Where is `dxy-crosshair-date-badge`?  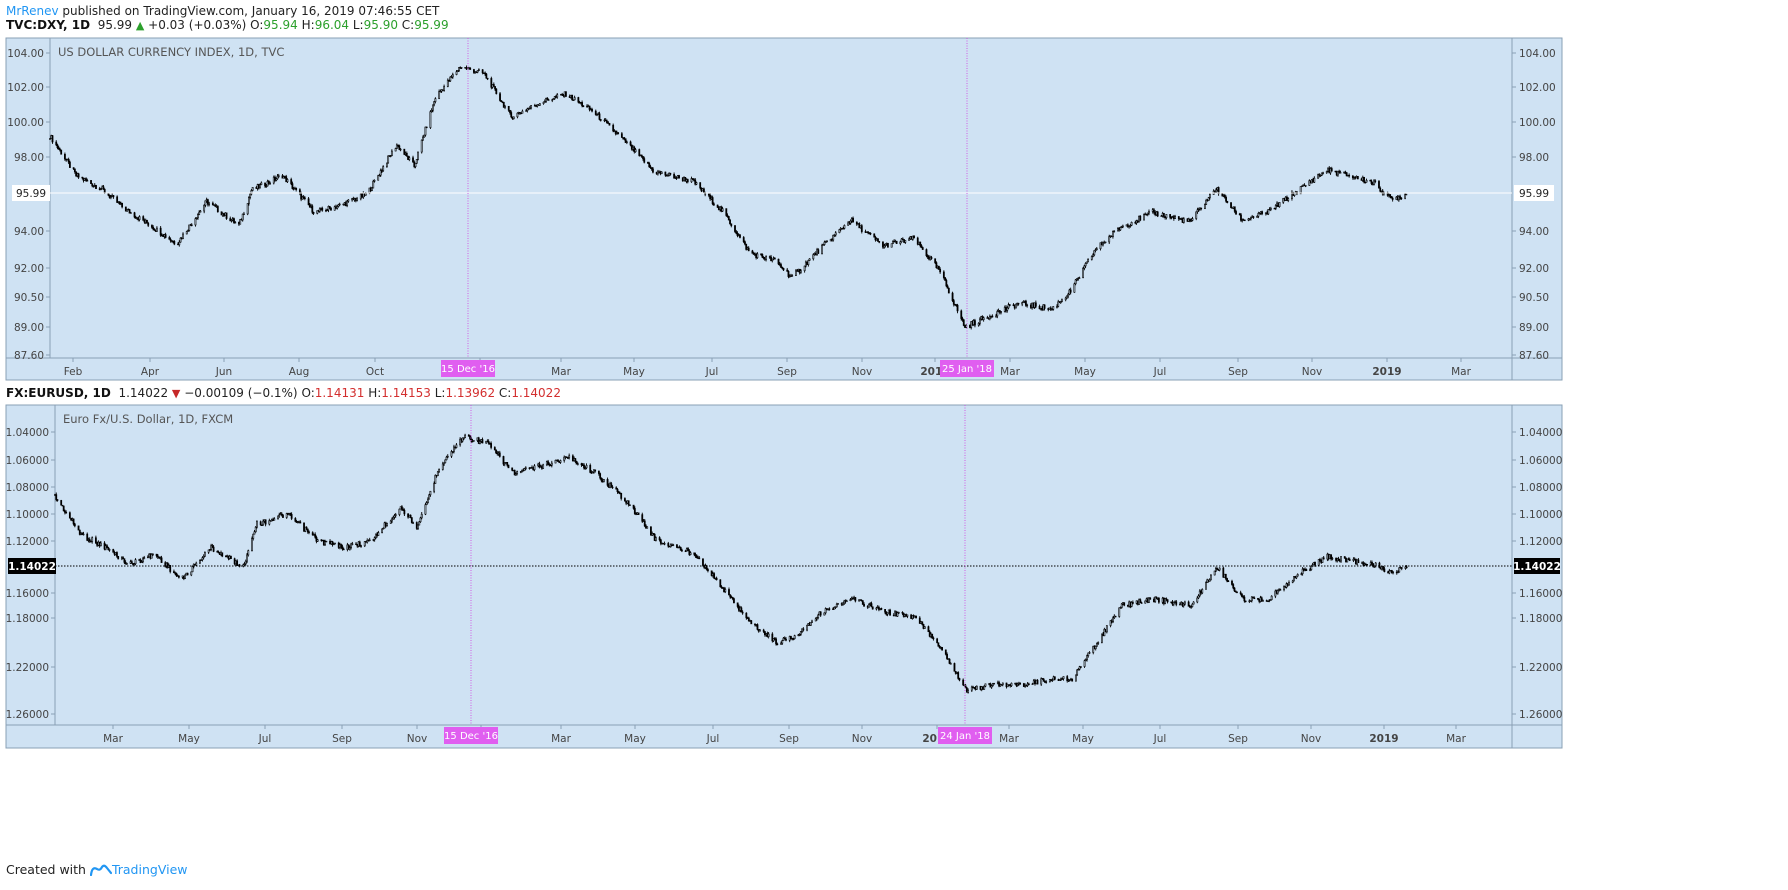 dxy-crosshair-date-badge is located at coordinates (468, 368).